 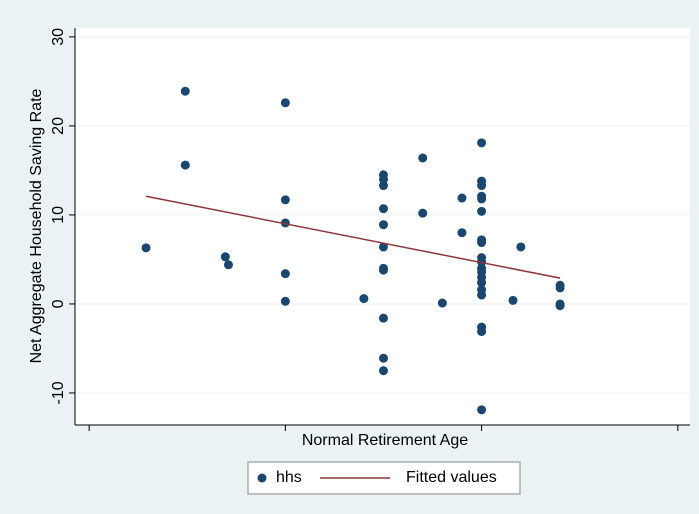 What do you see at coordinates (385, 440) in the screenshot?
I see `x-axis-label: Normal Retirement Age` at bounding box center [385, 440].